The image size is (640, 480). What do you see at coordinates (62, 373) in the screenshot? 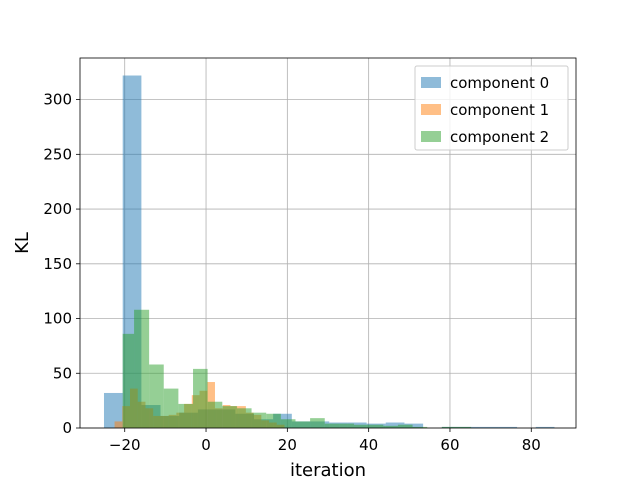
I see `y-tick-label: 50` at bounding box center [62, 373].